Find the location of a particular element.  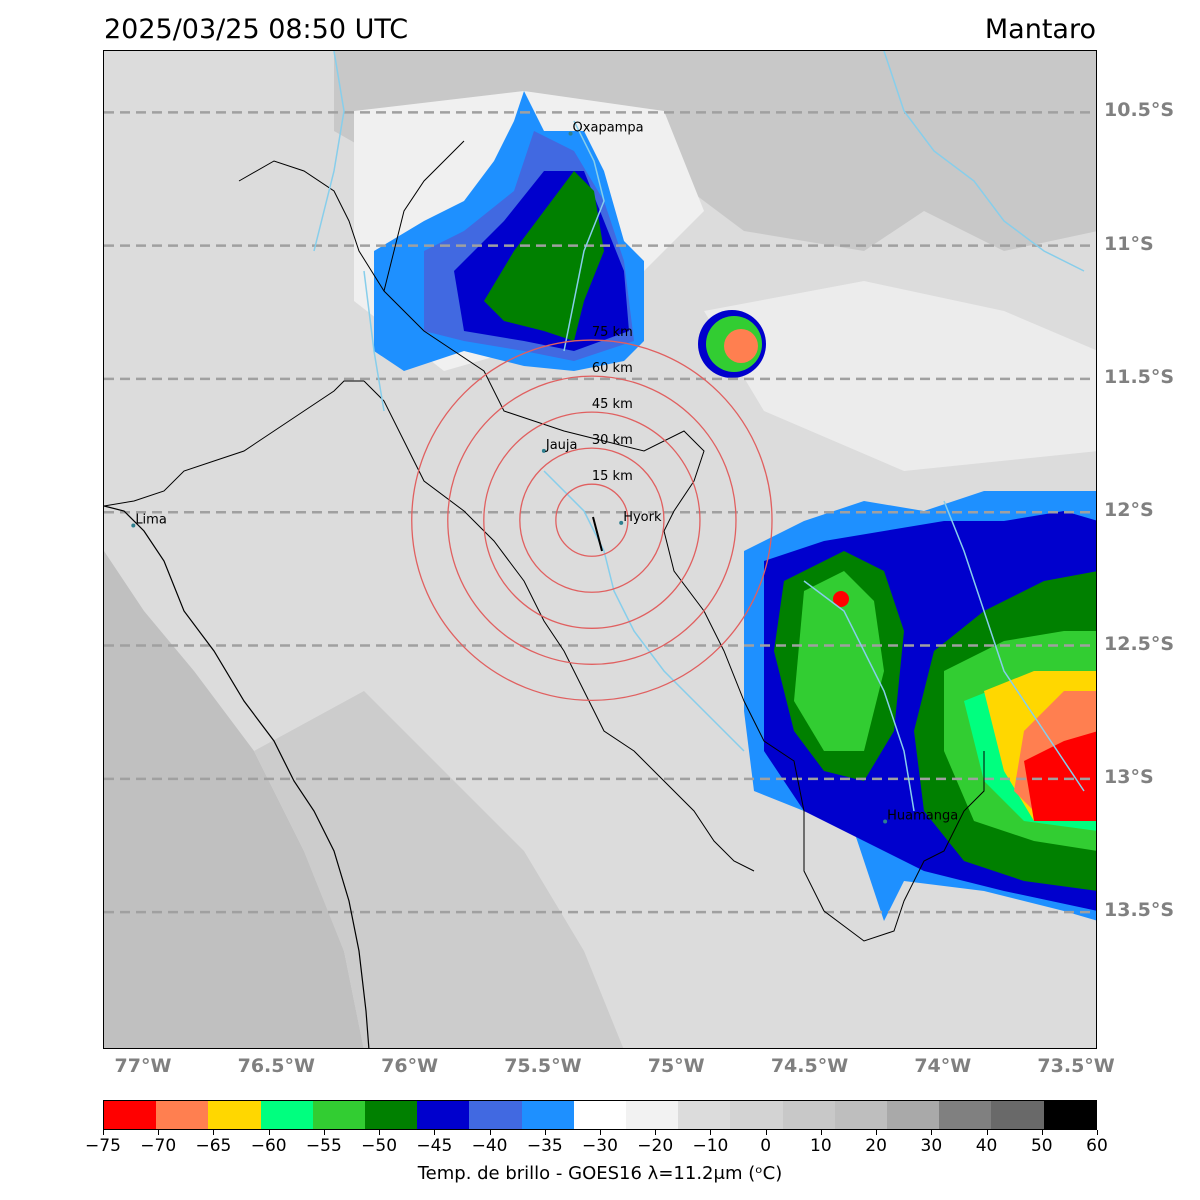

cell-east-hotspot is located at coordinates (841, 599).